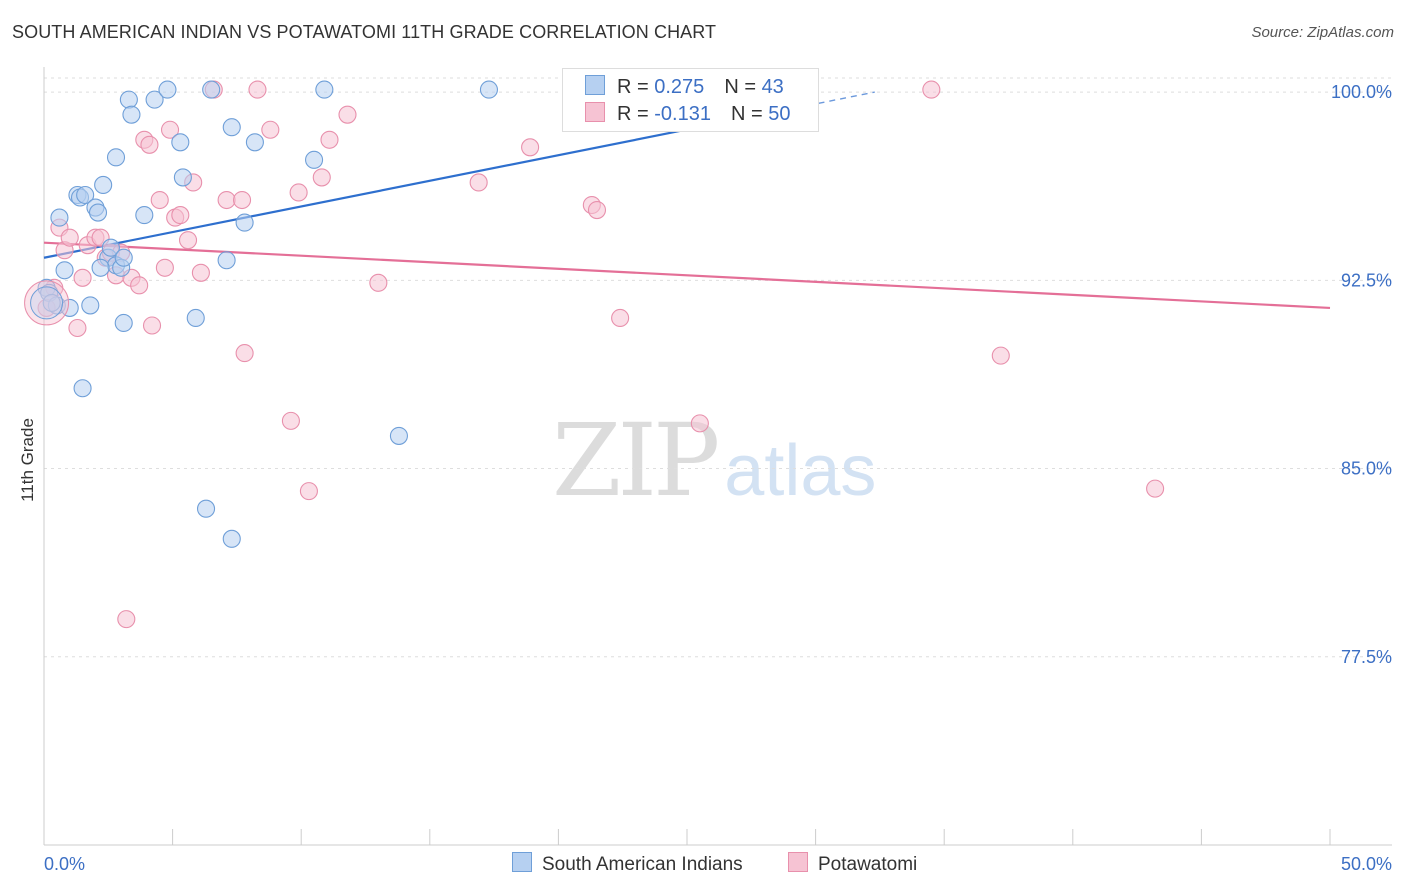  Describe the element at coordinates (1322, 32) in the screenshot. I see `source-label: Source: ZipAtlas.com` at that location.